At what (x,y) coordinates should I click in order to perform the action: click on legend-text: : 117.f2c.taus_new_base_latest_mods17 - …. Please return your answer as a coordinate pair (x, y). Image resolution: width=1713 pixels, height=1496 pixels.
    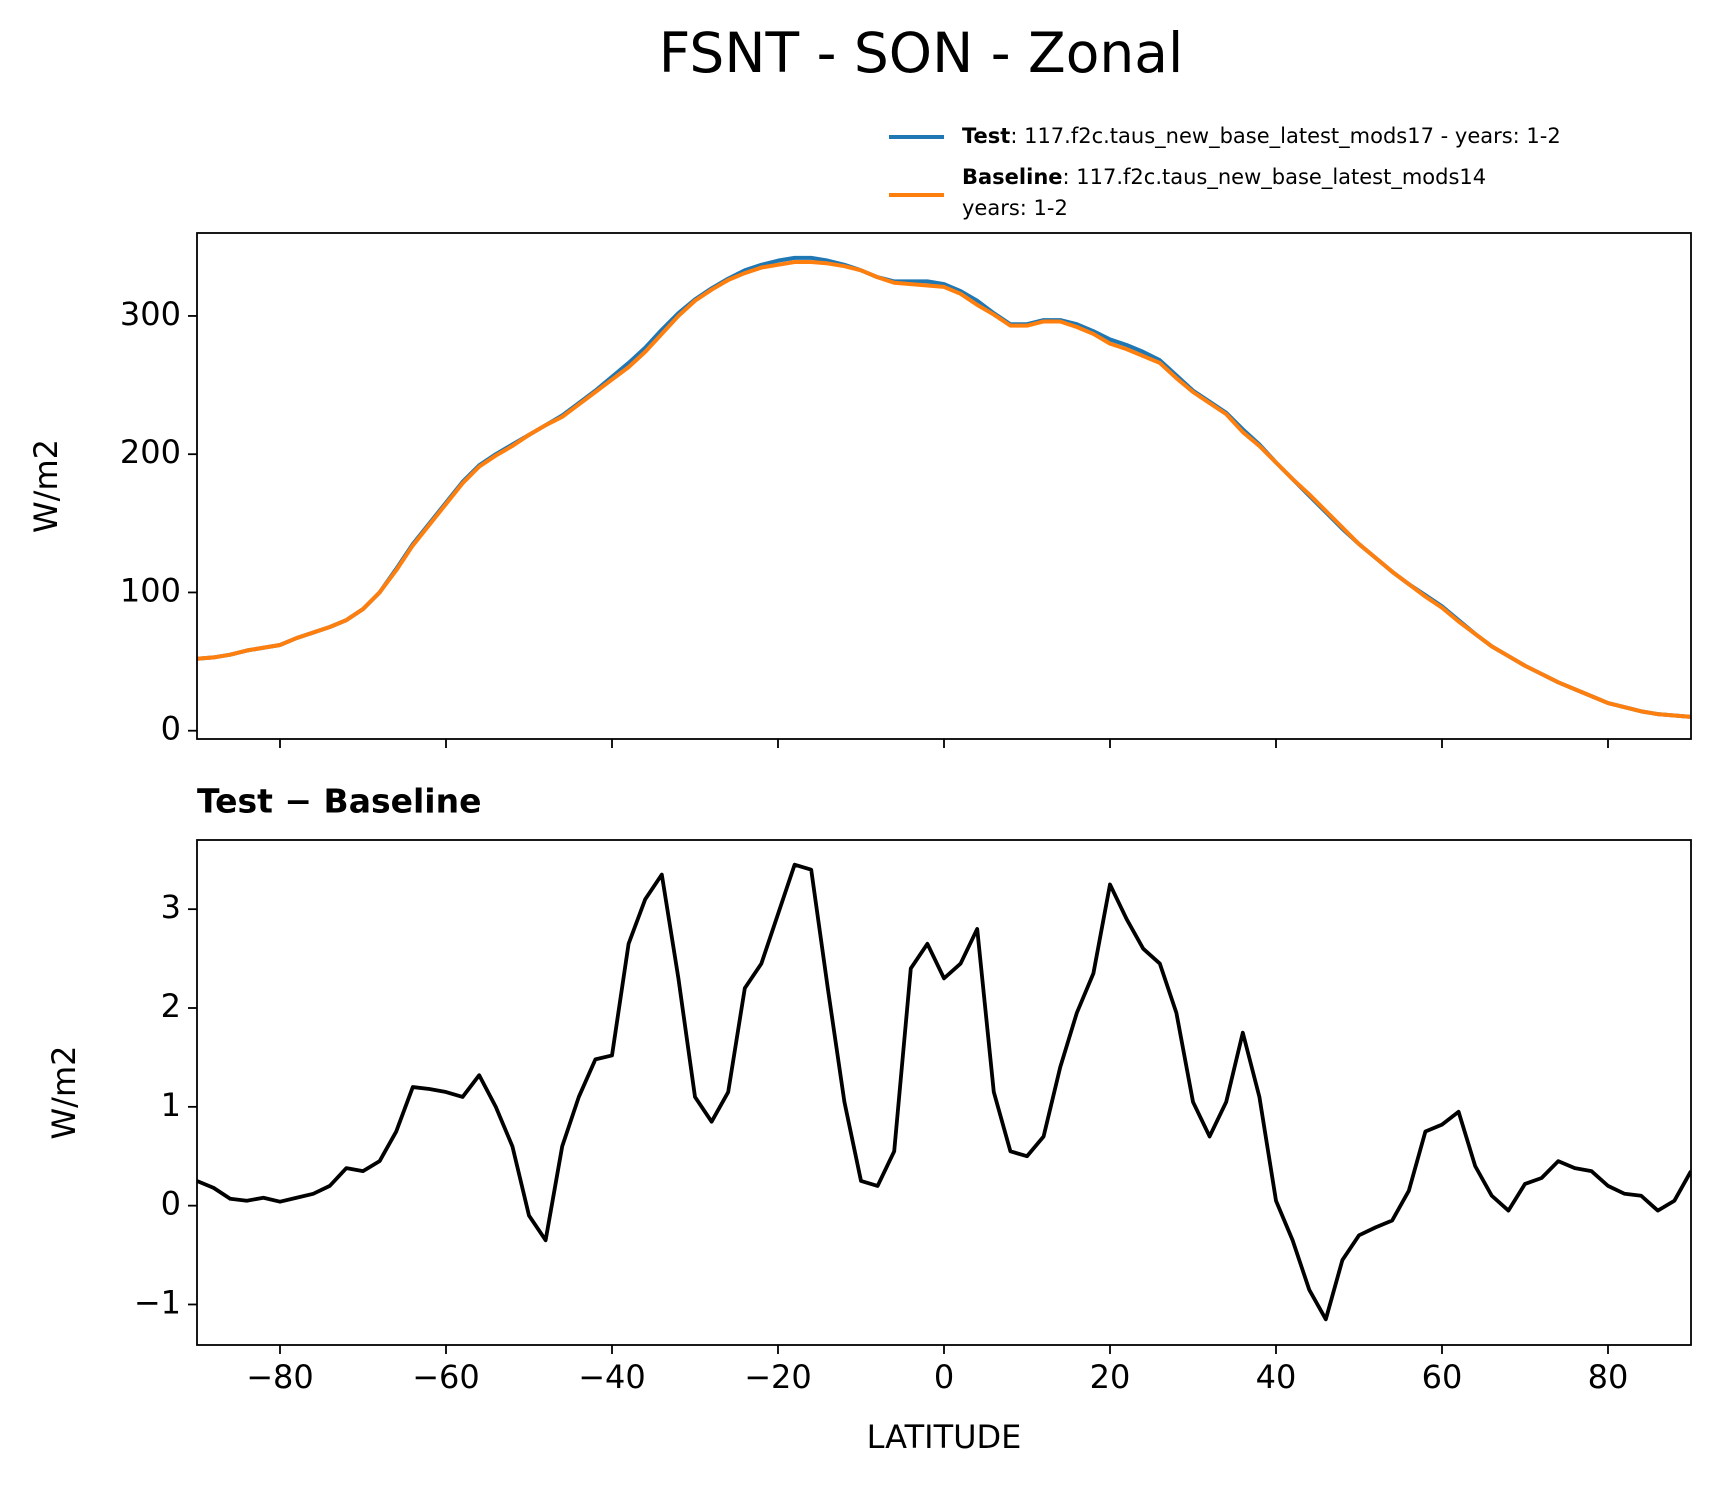
    Looking at the image, I should click on (1285, 136).